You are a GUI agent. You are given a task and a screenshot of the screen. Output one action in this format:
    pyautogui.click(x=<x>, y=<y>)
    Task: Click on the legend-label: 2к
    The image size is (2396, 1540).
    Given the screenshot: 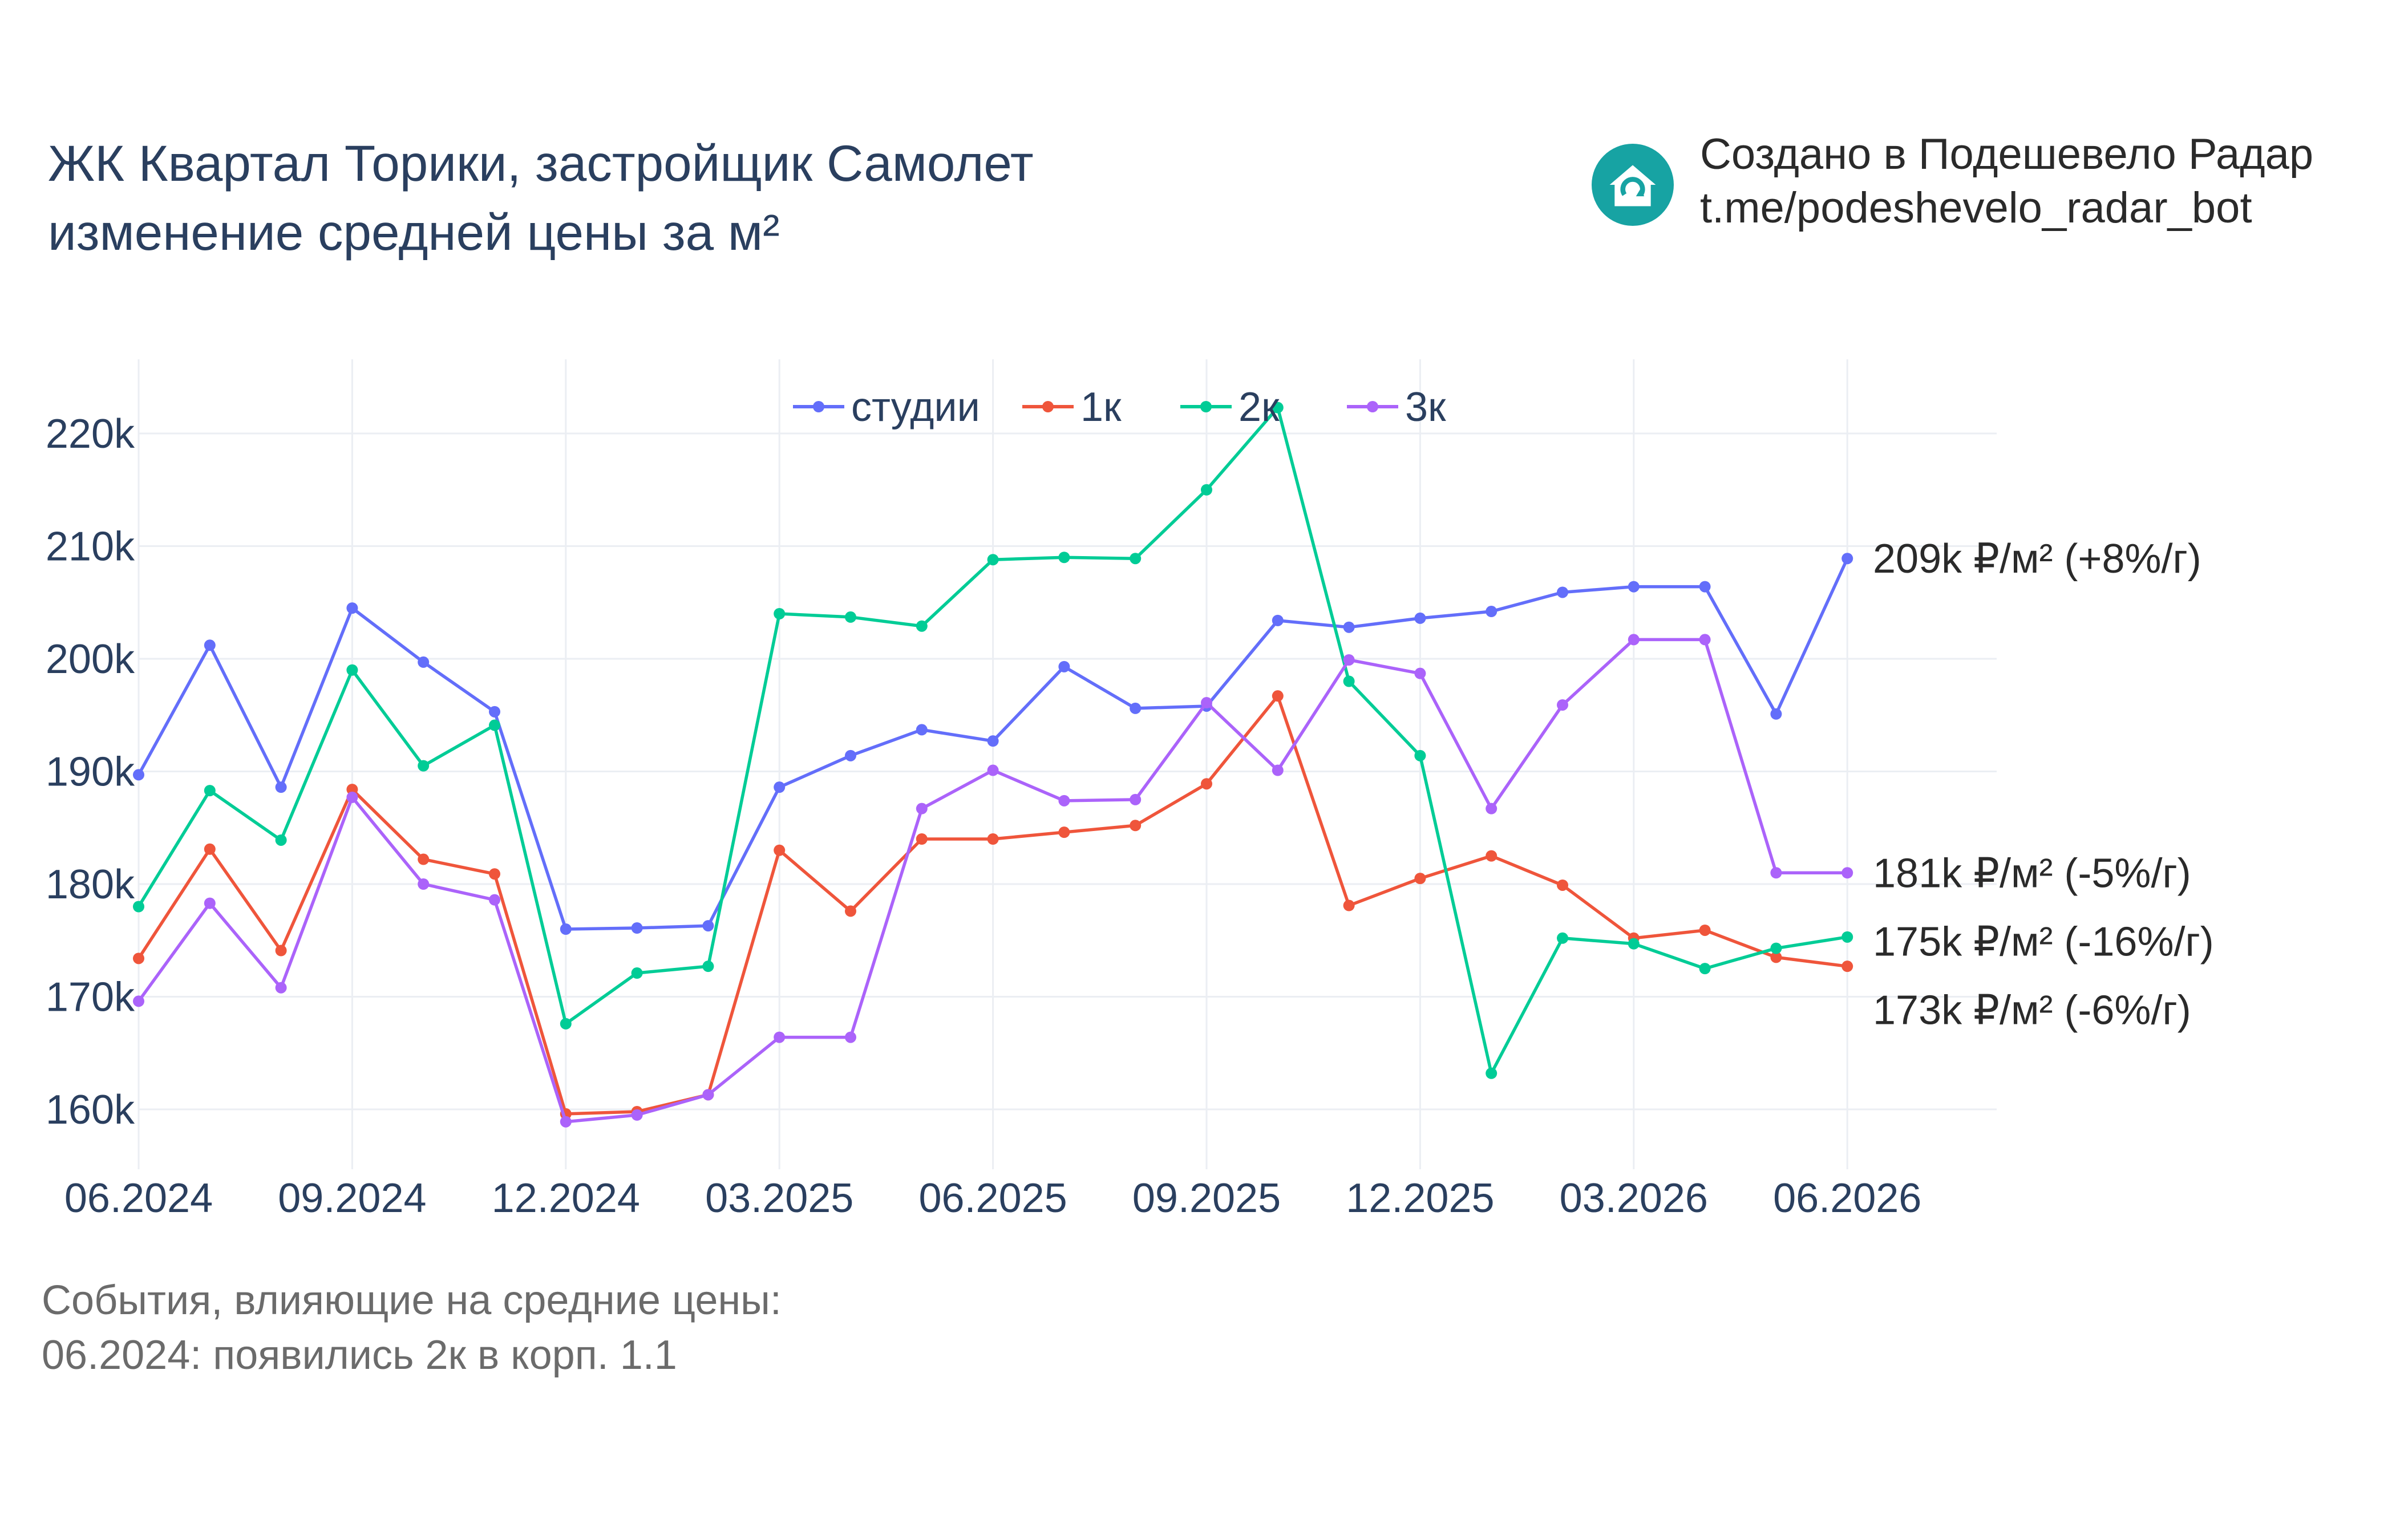 What is the action you would take?
    pyautogui.click(x=1259, y=407)
    